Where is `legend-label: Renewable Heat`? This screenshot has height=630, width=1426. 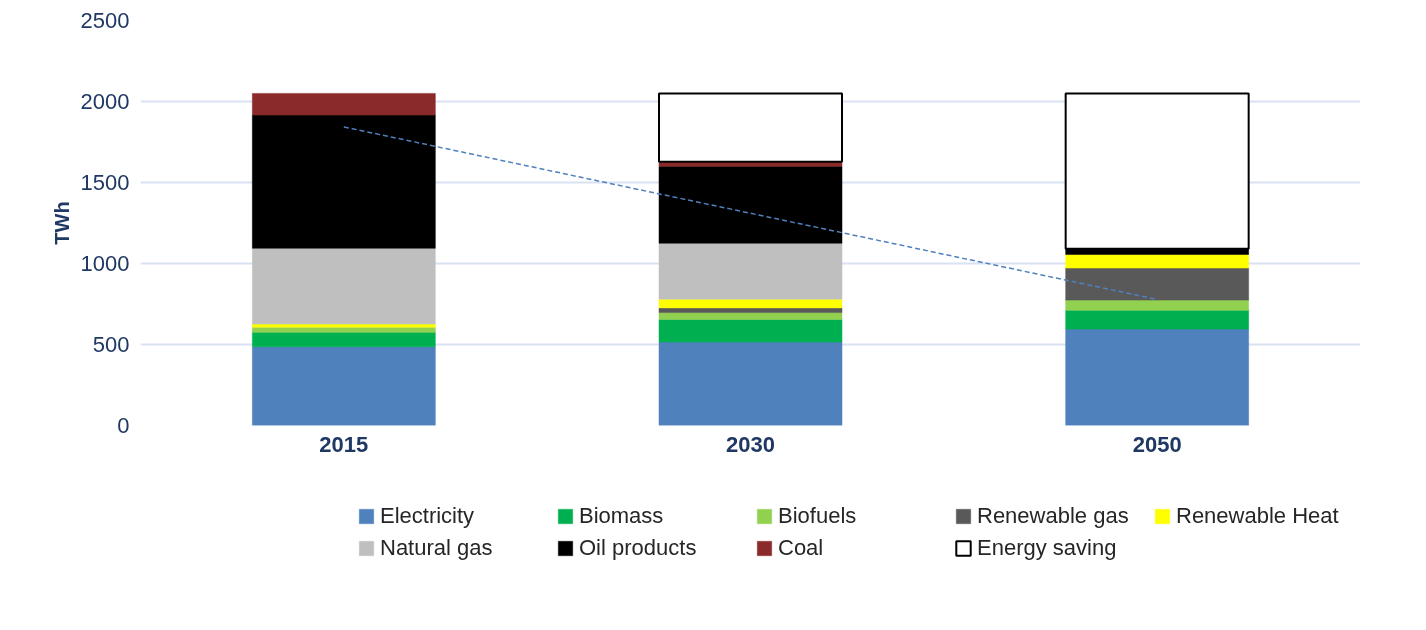
legend-label: Renewable Heat is located at coordinates (1258, 516).